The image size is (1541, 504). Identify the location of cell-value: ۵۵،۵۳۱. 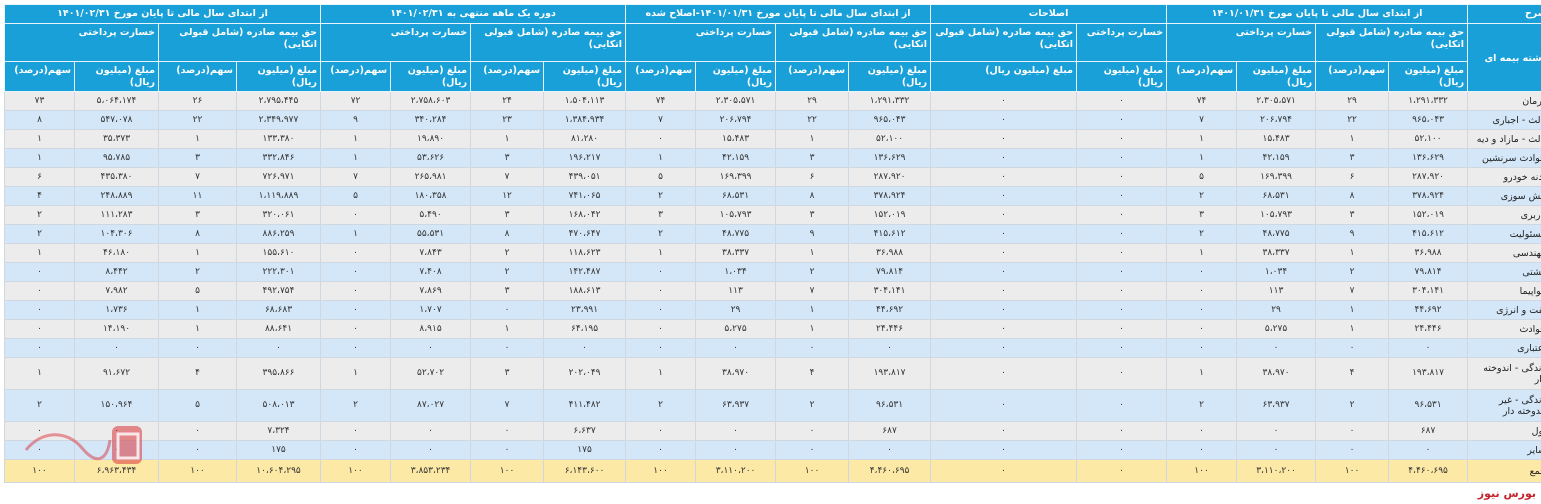
(431, 234).